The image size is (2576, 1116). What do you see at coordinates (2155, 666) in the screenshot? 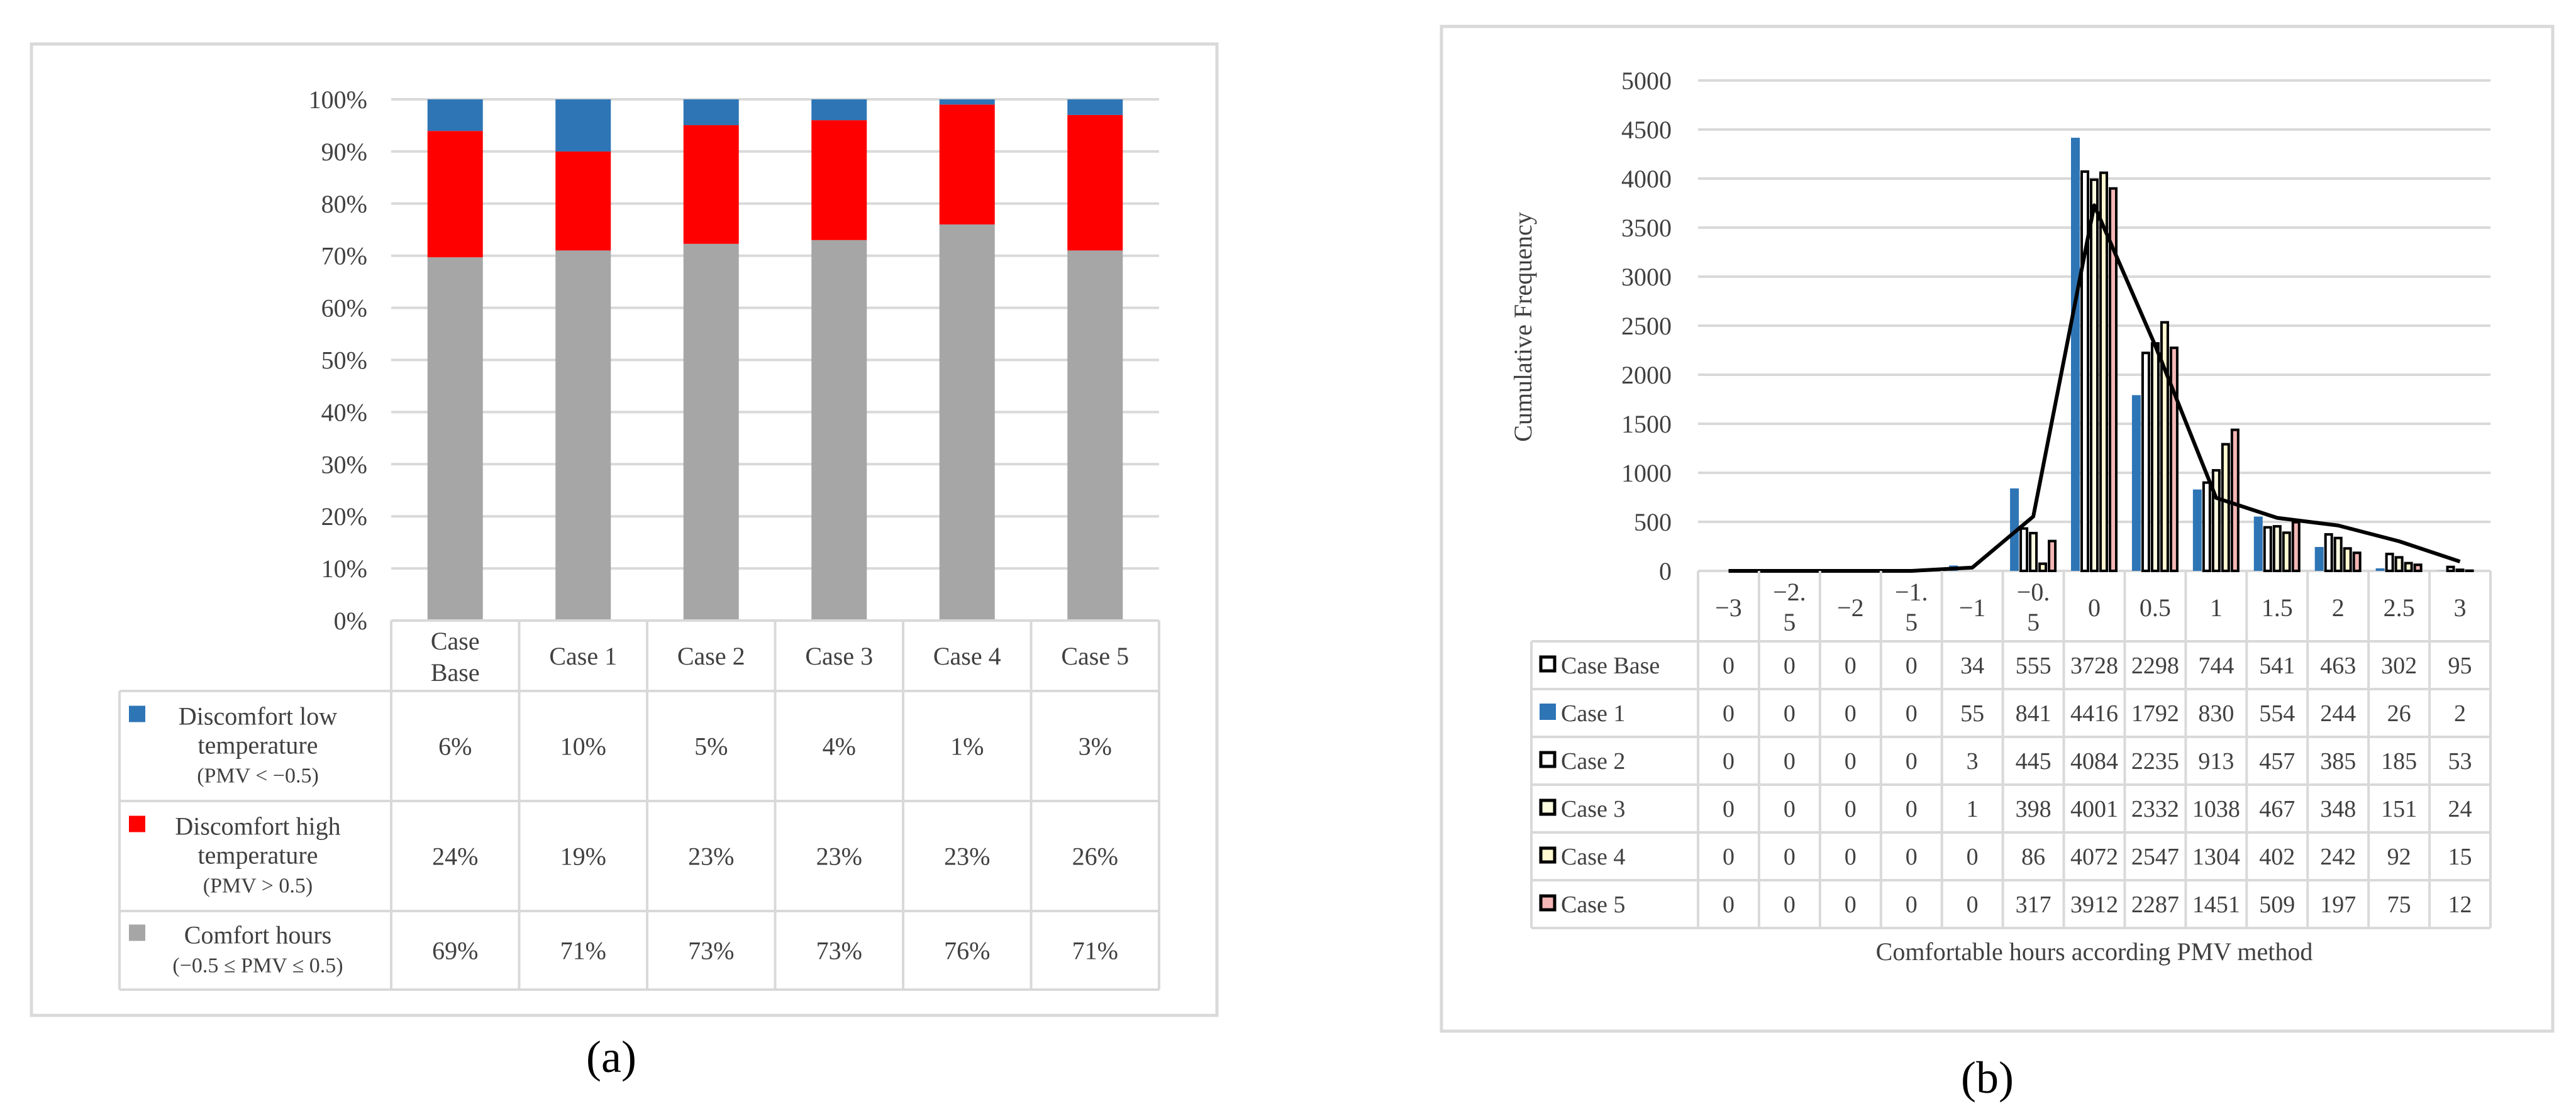
I see `table-value: 2298` at bounding box center [2155, 666].